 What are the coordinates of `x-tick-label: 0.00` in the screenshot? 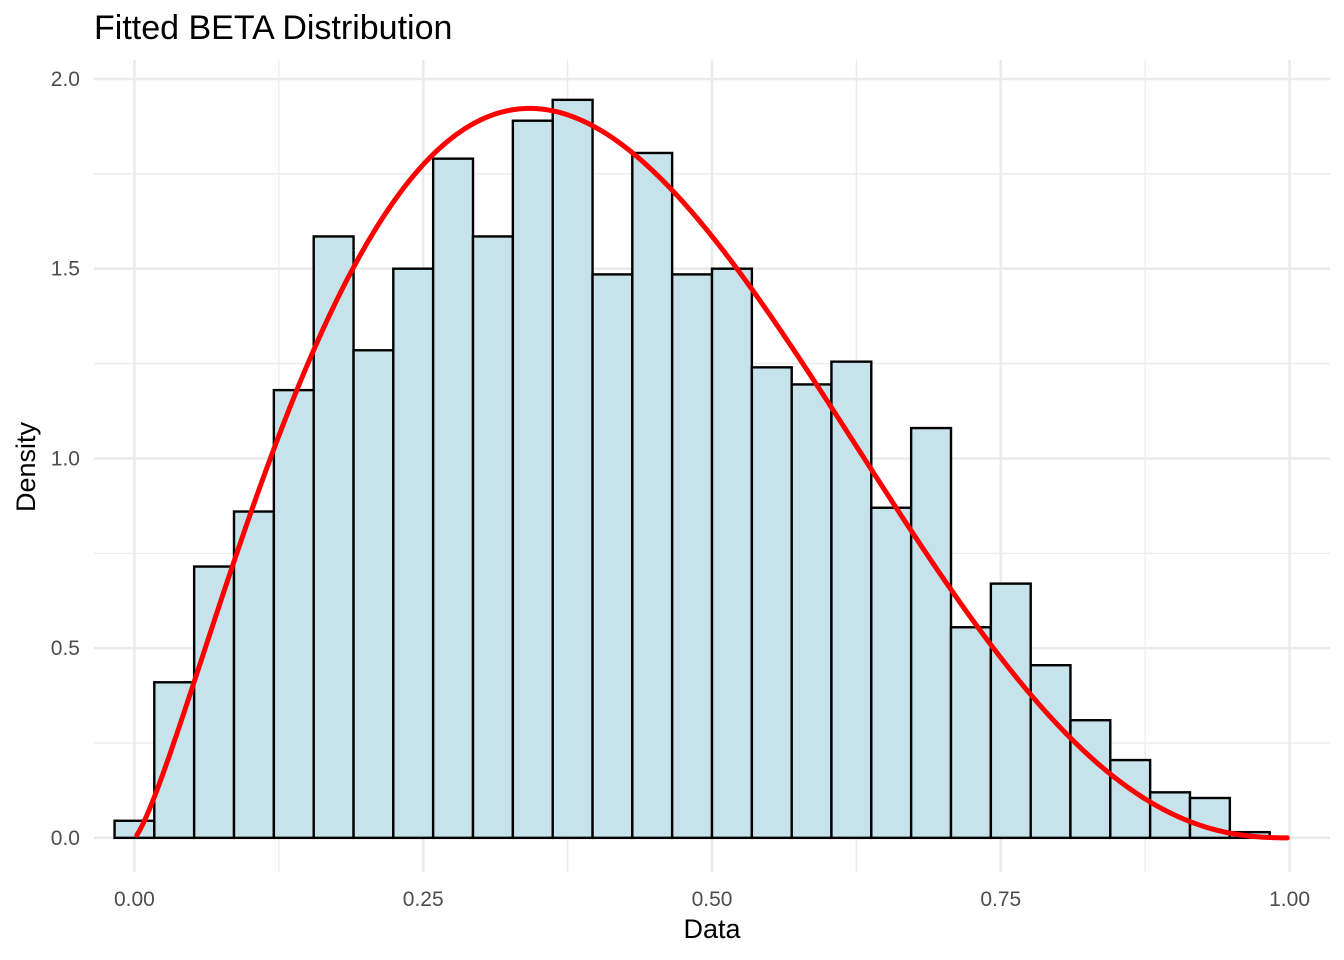 It's located at (134, 899).